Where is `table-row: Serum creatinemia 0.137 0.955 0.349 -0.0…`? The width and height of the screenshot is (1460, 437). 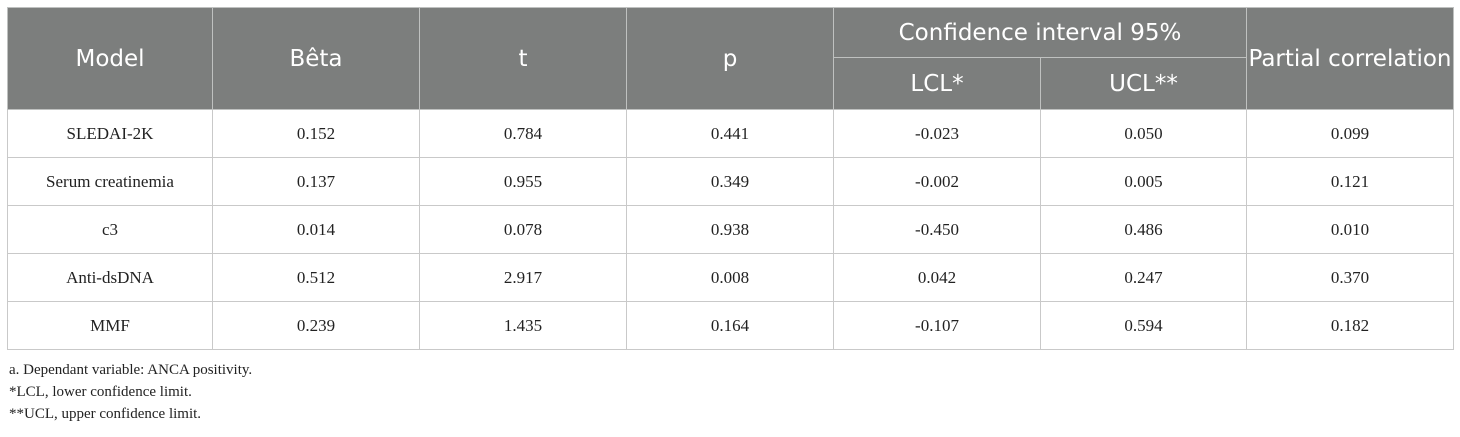 table-row: Serum creatinemia 0.137 0.955 0.349 -0.0… is located at coordinates (730, 181).